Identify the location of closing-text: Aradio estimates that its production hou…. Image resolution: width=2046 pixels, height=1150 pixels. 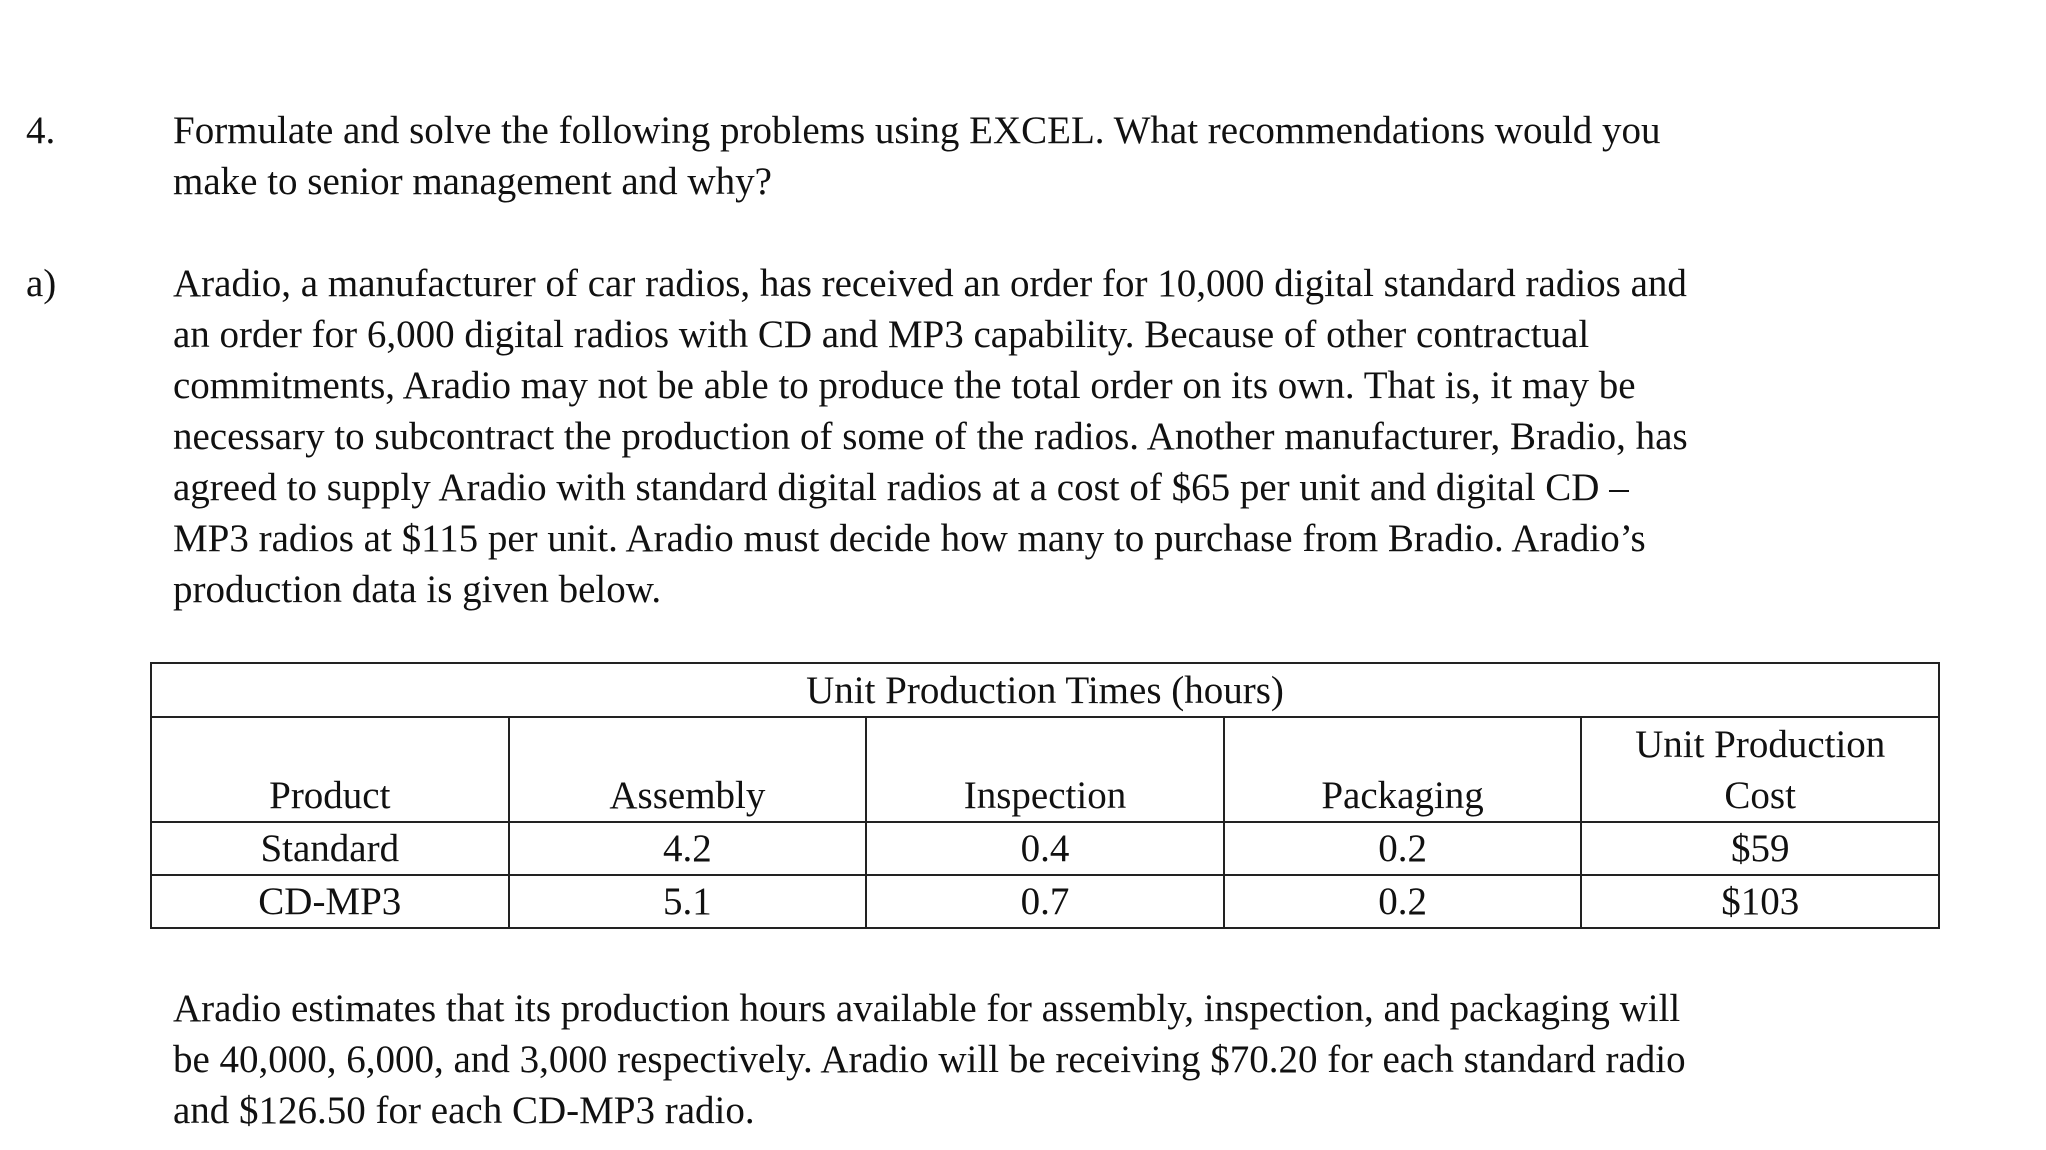
(929, 1059).